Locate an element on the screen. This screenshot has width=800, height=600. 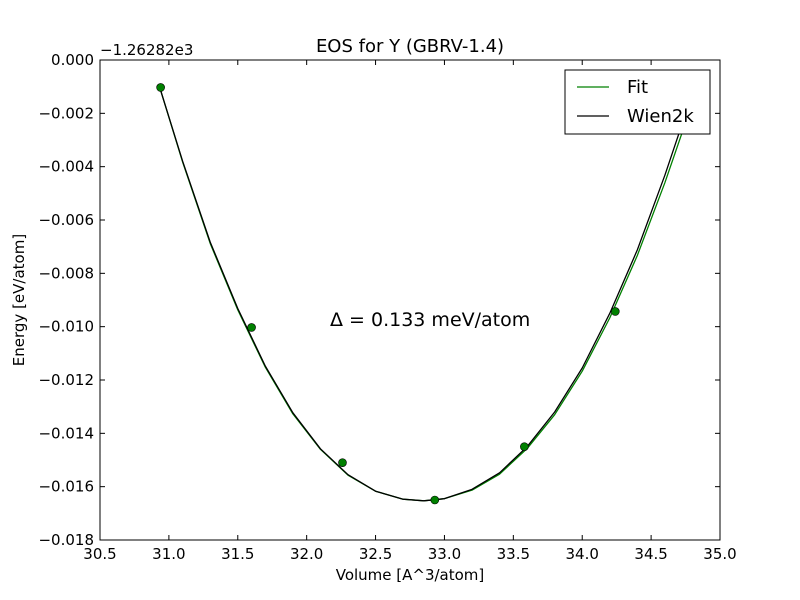
x-axis-label: Volume [A^3/atom] is located at coordinates (410, 575).